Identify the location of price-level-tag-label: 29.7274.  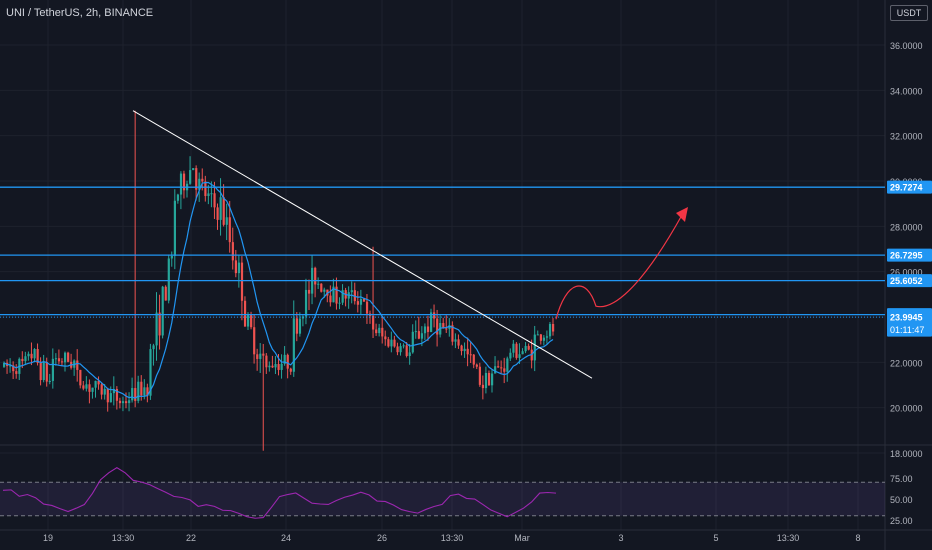
(906, 188).